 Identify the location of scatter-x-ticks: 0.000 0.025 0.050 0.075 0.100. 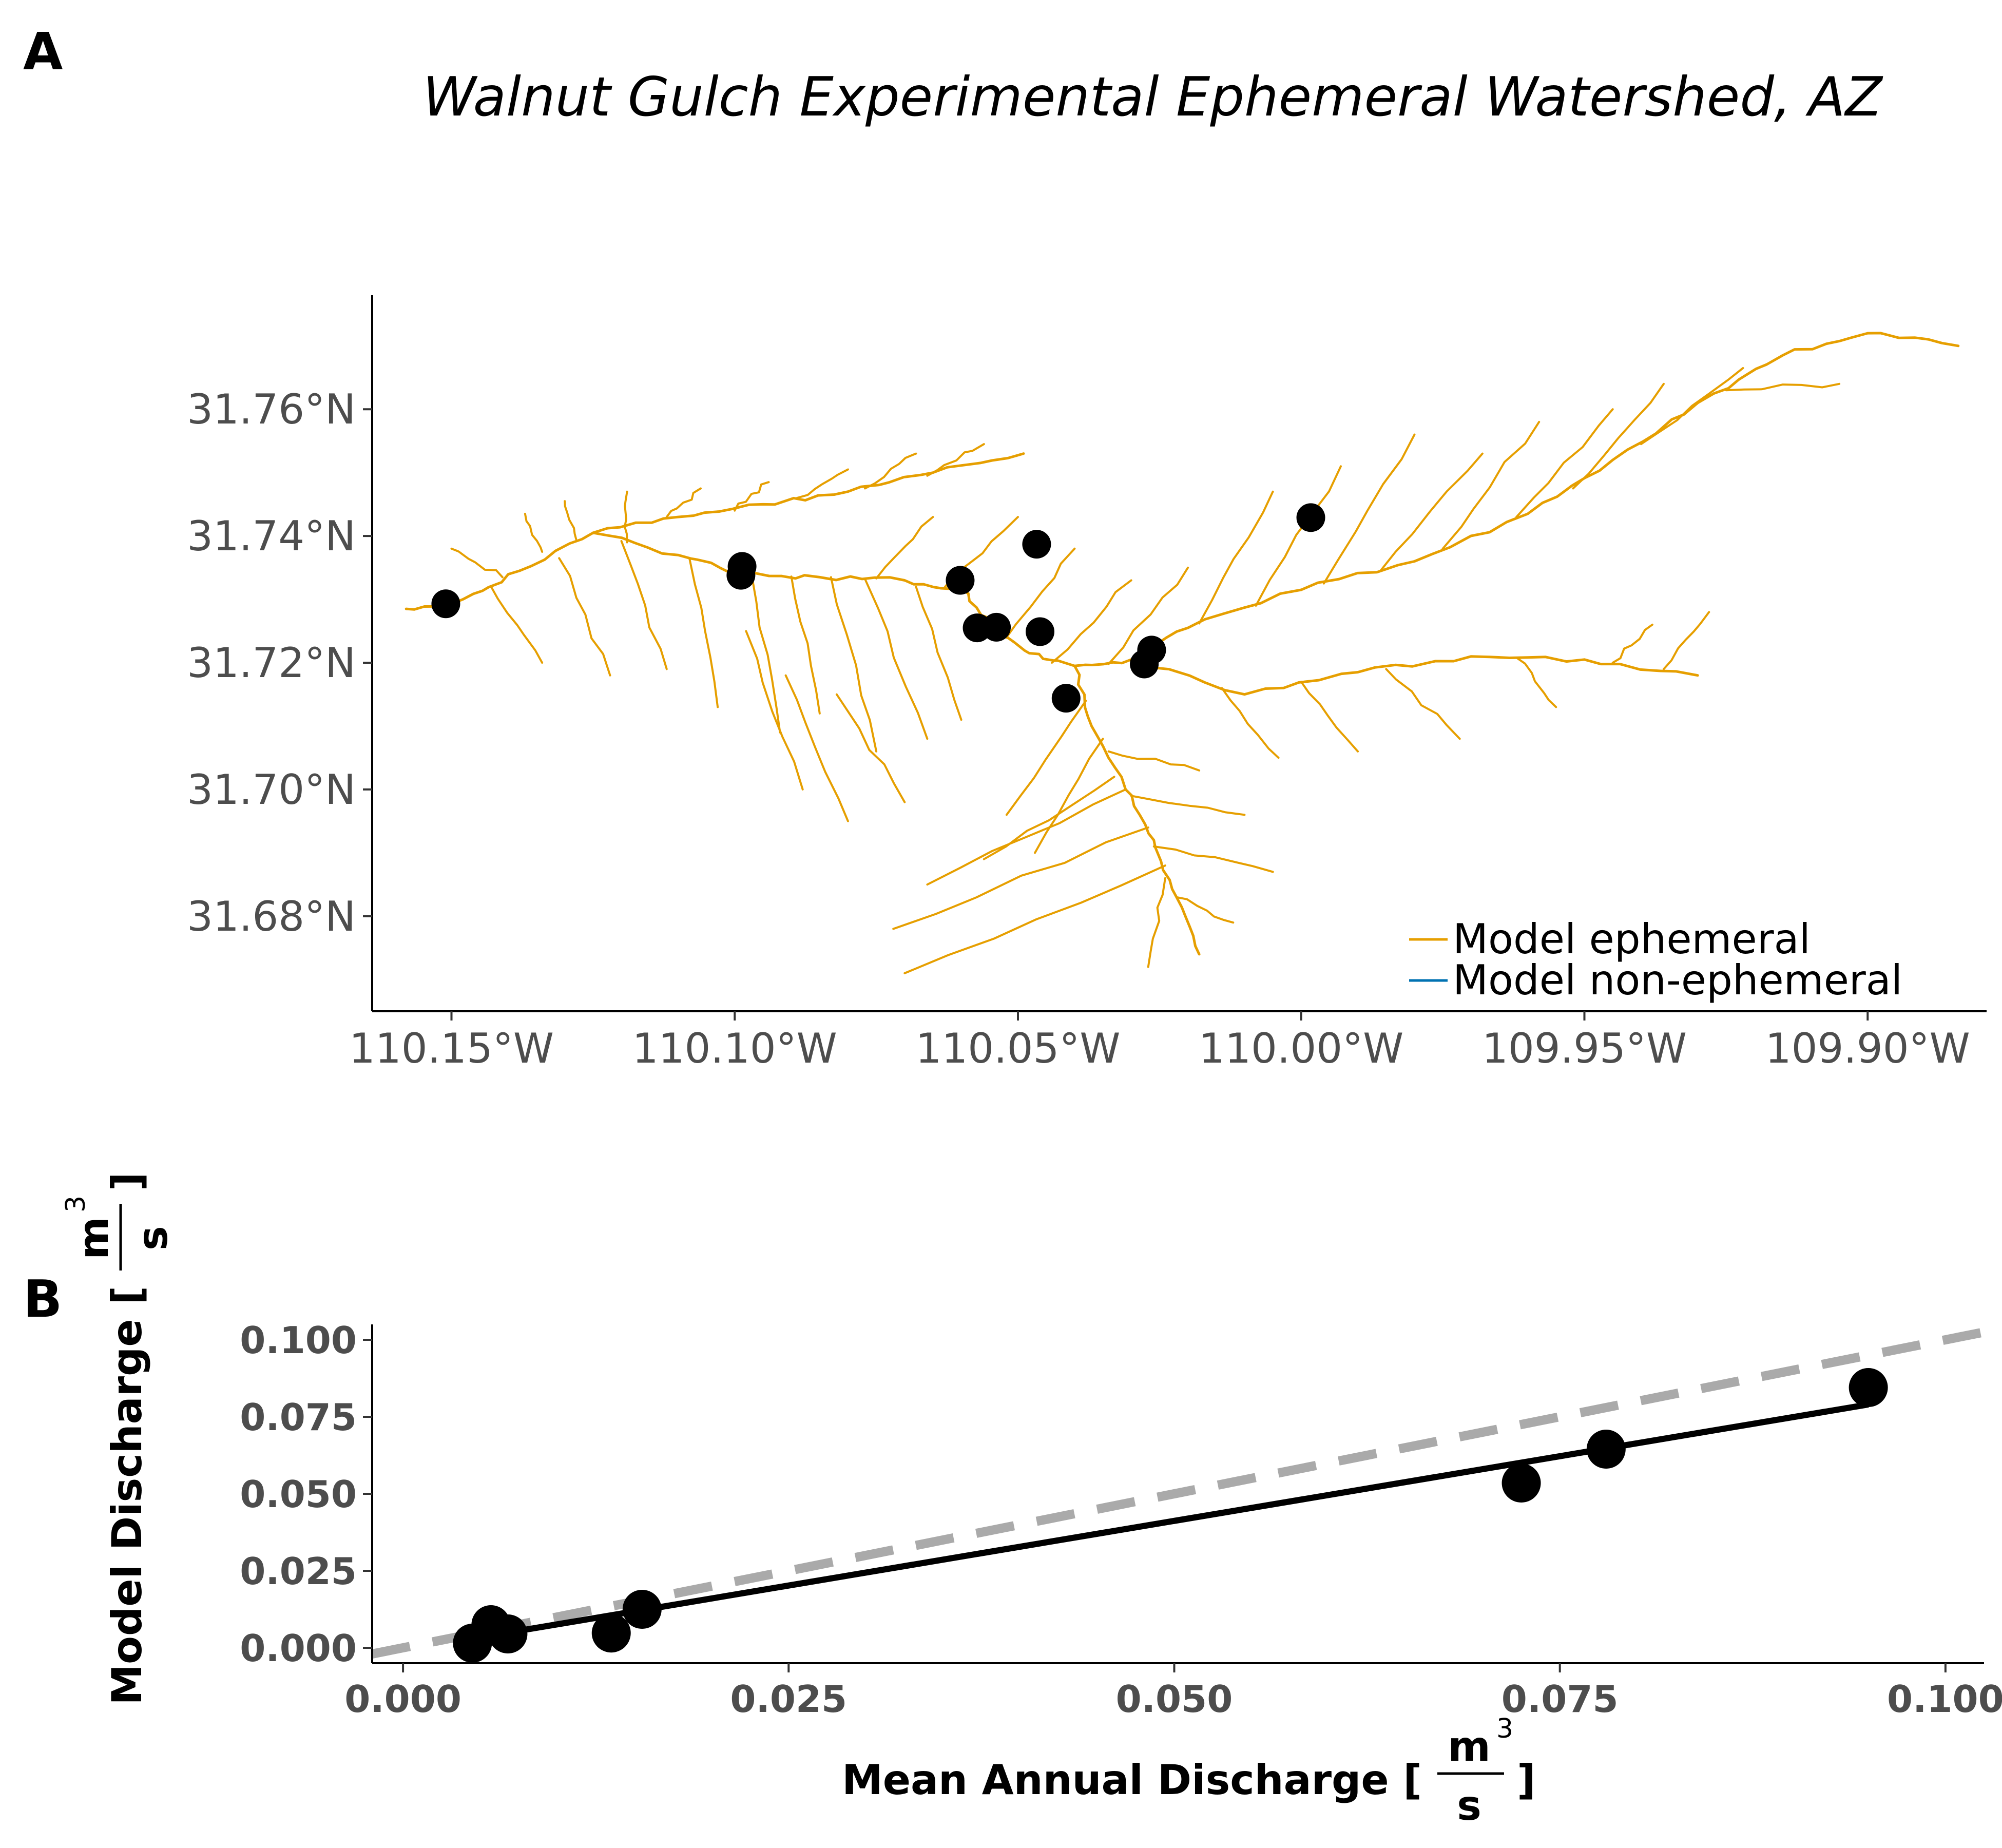
(1173, 1692).